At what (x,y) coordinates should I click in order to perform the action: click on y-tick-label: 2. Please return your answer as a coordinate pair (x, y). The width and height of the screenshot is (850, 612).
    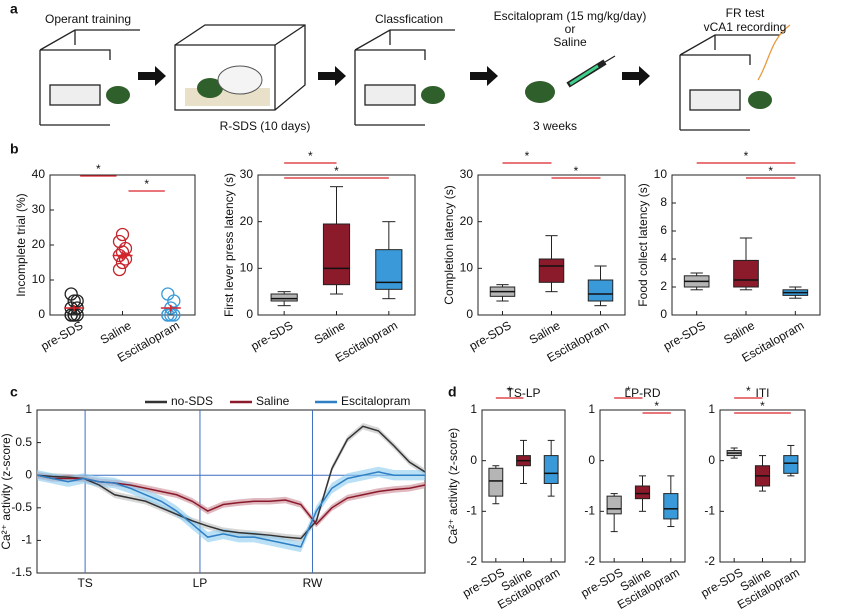
    Looking at the image, I should click on (663, 286).